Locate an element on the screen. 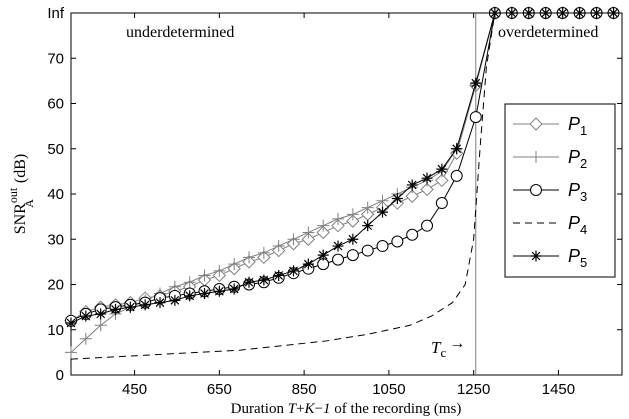  x-tick-label: 1450 is located at coordinates (558, 389).